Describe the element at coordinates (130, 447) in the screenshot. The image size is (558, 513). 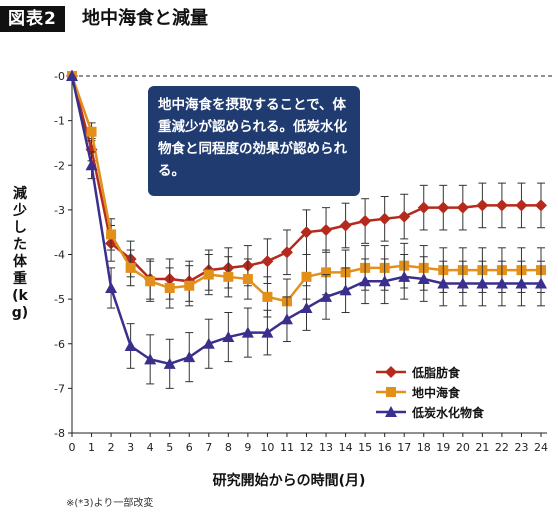
I see `x-tick-label: 3` at that location.